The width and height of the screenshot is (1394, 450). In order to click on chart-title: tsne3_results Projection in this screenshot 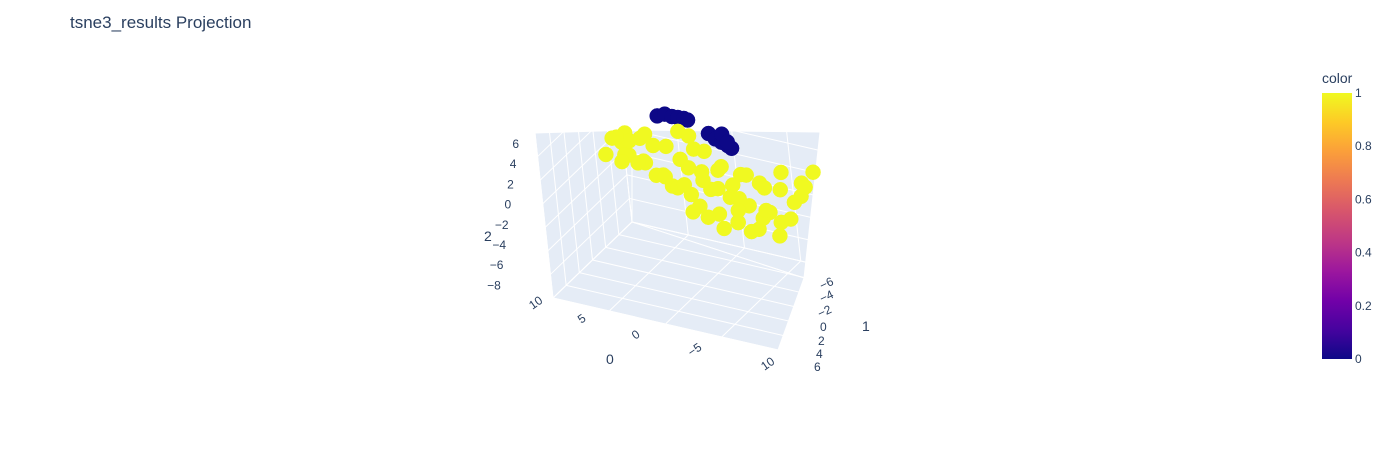, I will do `click(161, 22)`.